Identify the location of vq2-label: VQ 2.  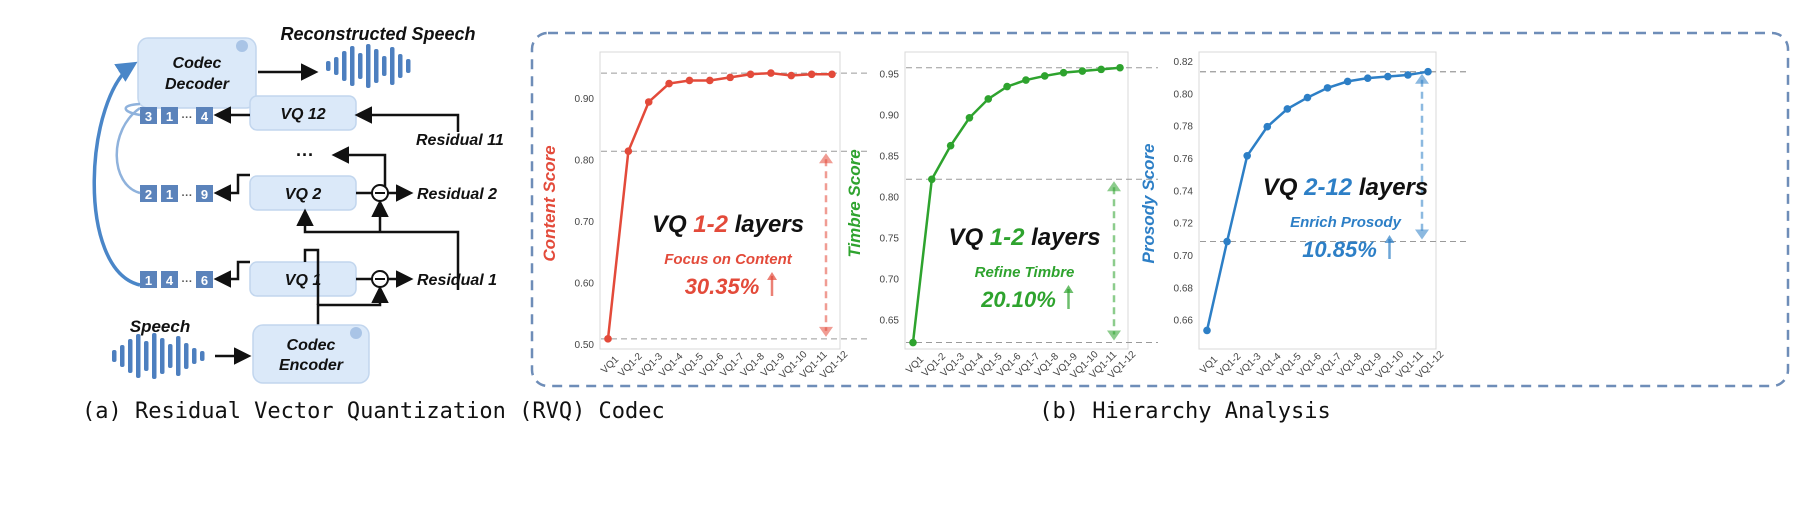
(303, 194).